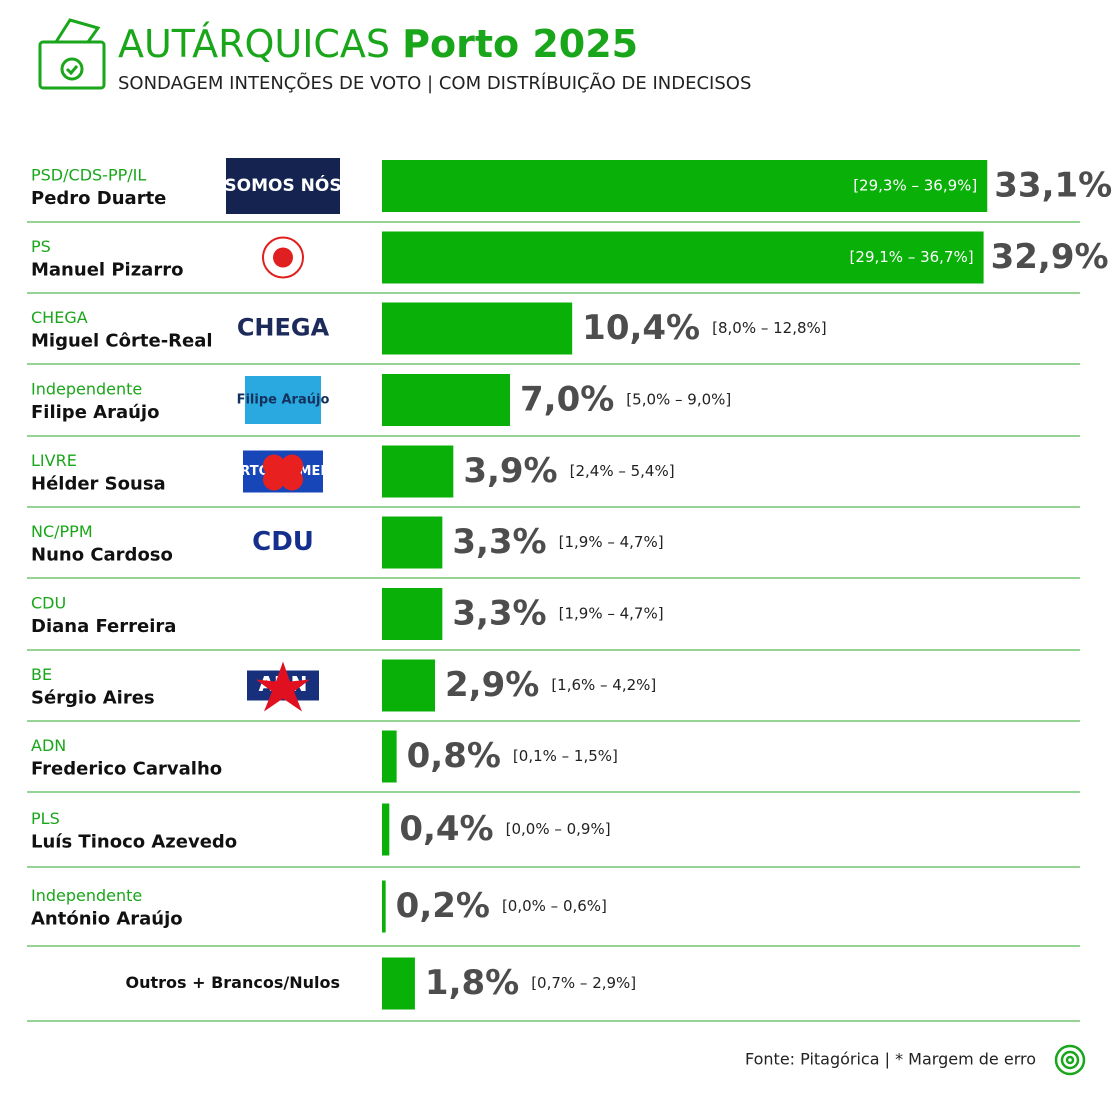  What do you see at coordinates (54, 460) in the screenshot?
I see `party-label: LIVRE` at bounding box center [54, 460].